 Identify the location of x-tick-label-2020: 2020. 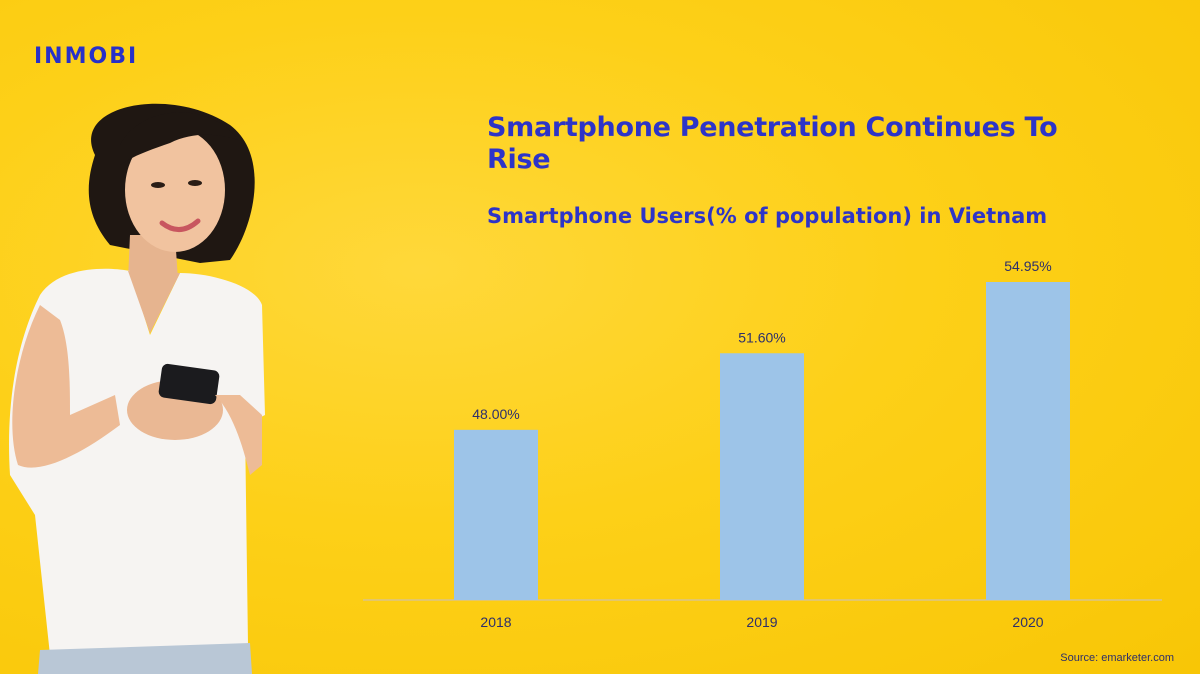
(1027, 622).